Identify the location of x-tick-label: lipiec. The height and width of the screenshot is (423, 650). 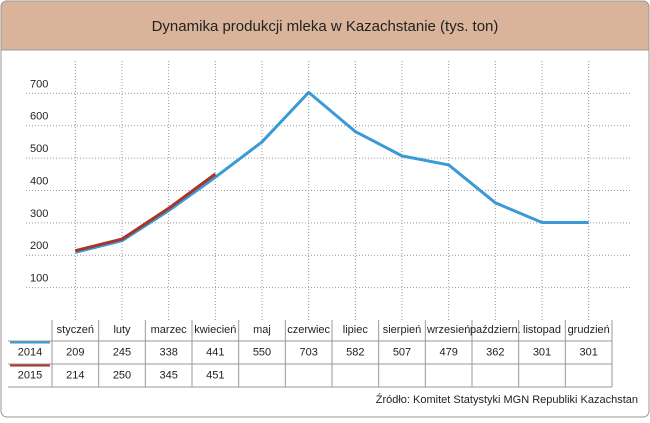
(356, 330).